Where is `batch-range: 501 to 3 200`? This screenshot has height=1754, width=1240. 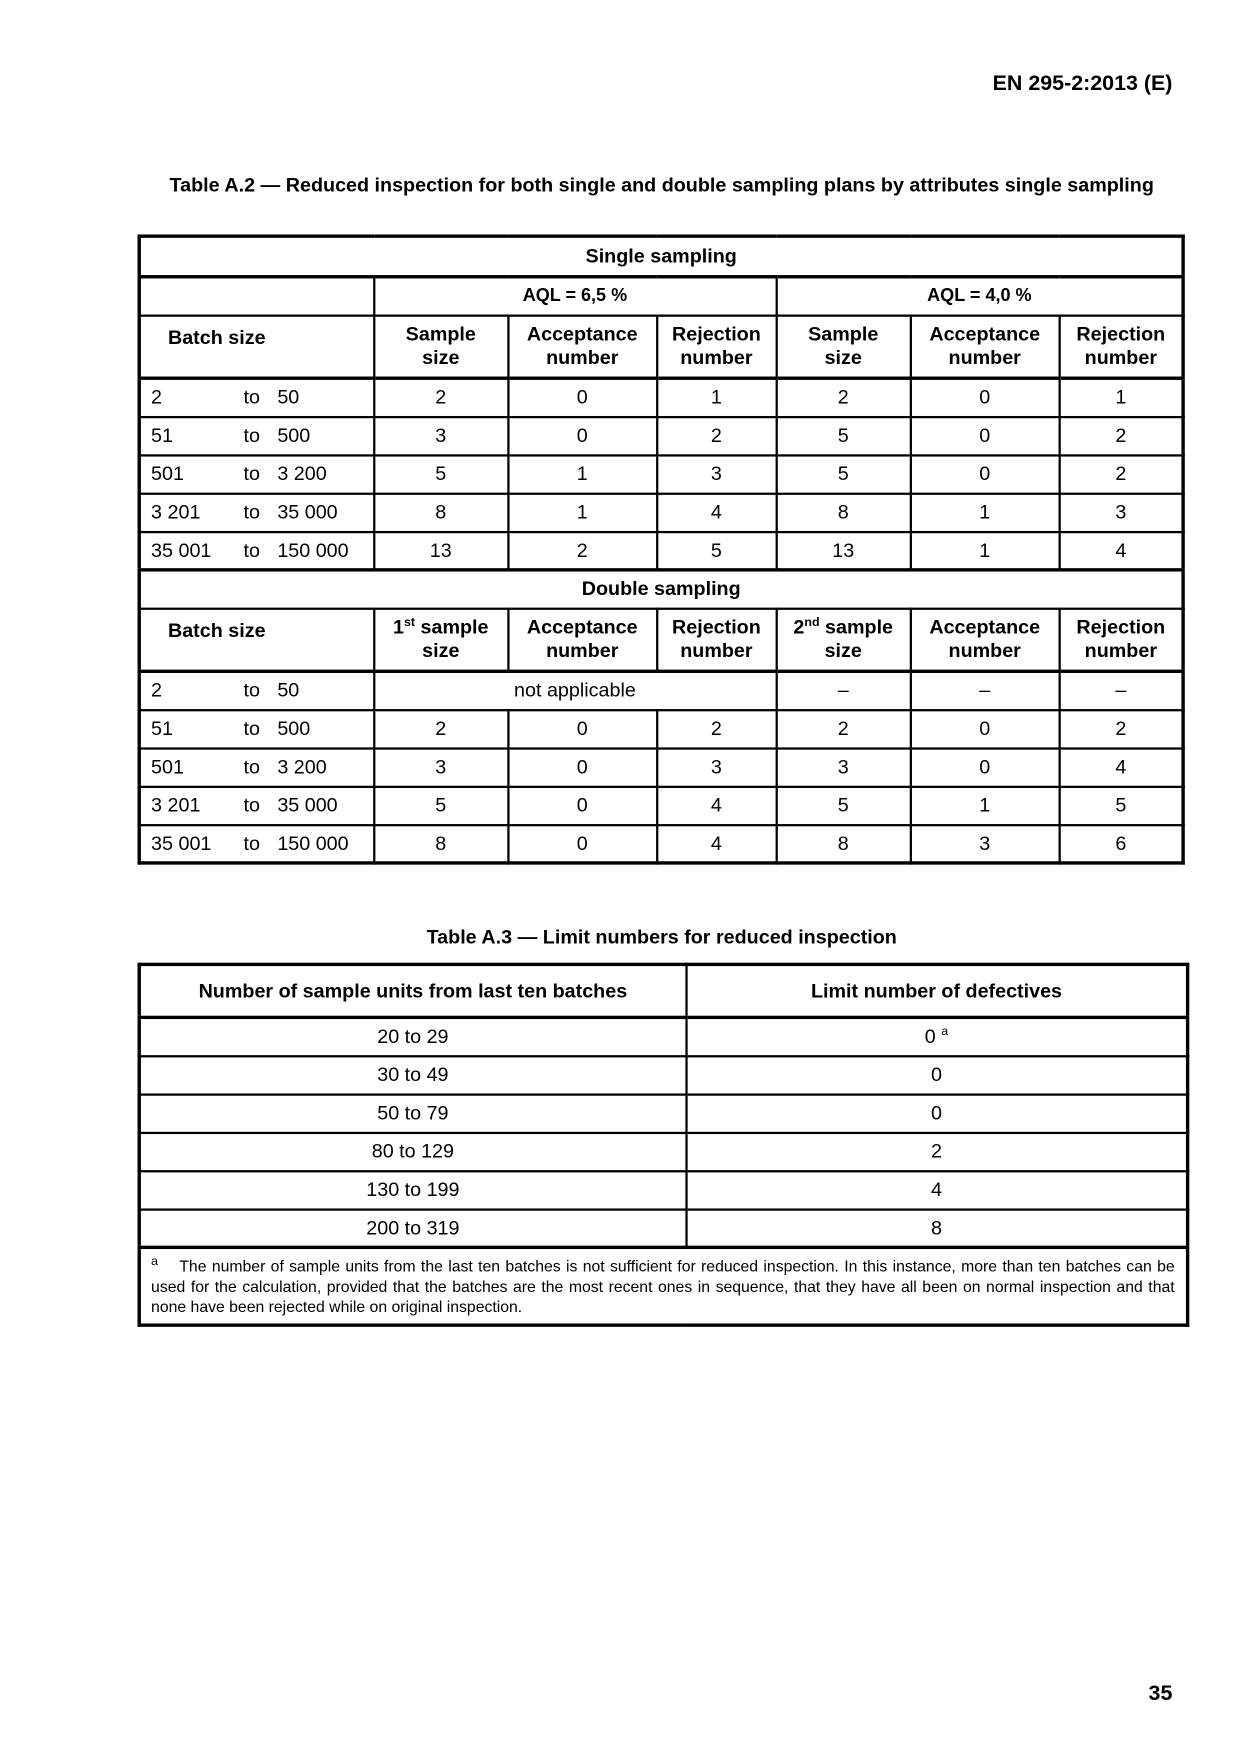
batch-range: 501 to 3 200 is located at coordinates (256, 474).